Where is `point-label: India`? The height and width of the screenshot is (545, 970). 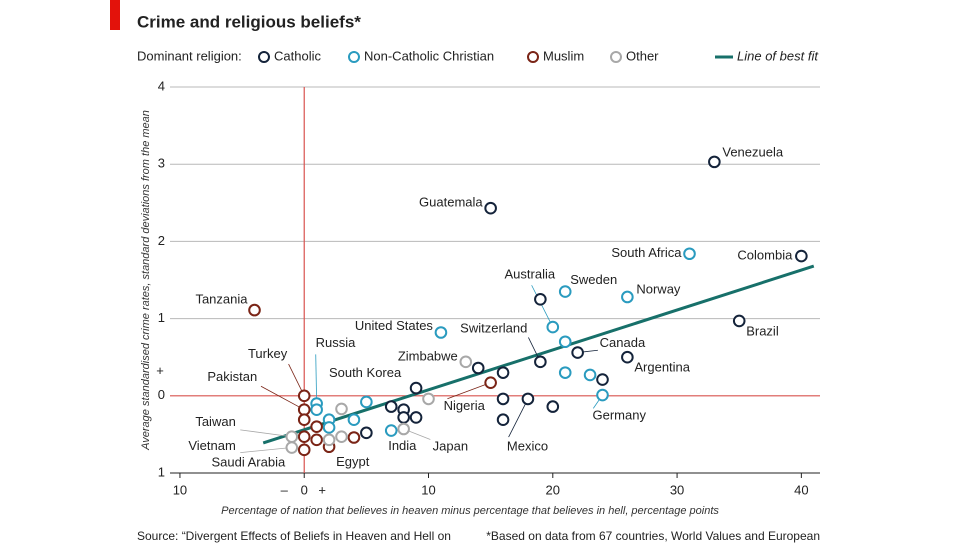 point-label: India is located at coordinates (402, 445).